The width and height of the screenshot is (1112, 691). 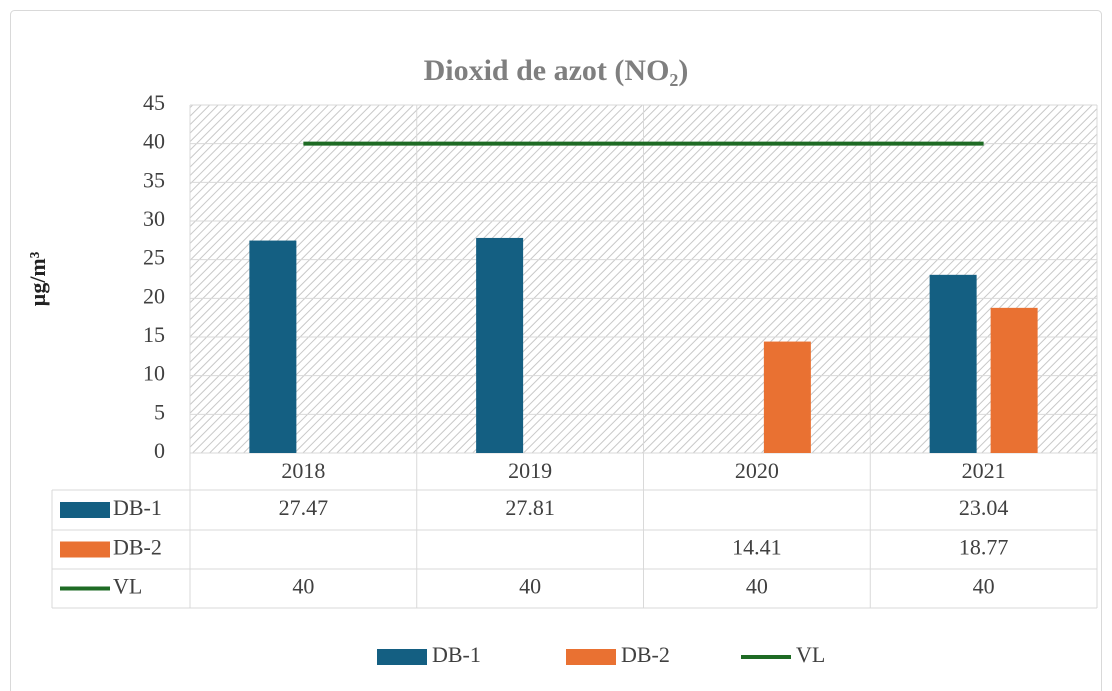 What do you see at coordinates (154, 257) in the screenshot?
I see `y-tick-label: 25` at bounding box center [154, 257].